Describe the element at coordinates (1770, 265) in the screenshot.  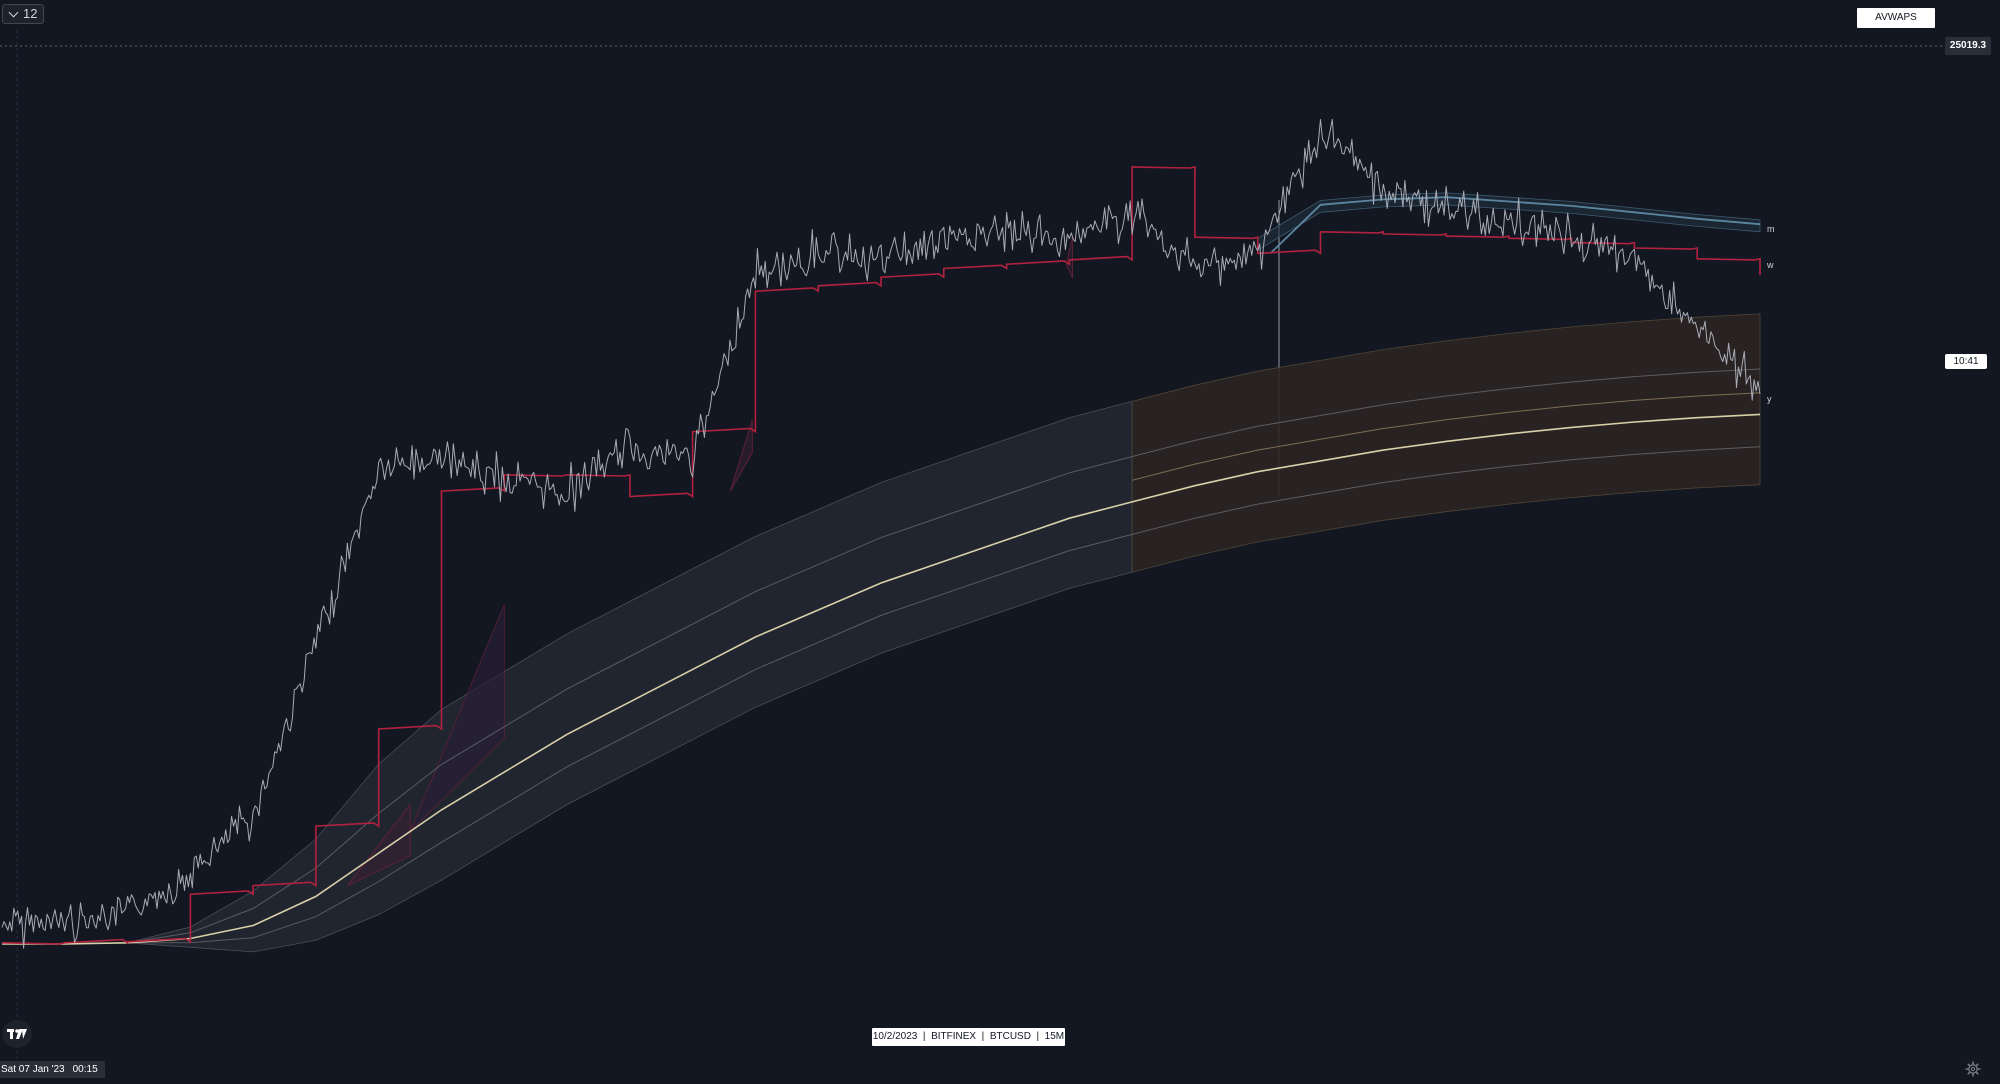
I see `series-marker-w: w` at that location.